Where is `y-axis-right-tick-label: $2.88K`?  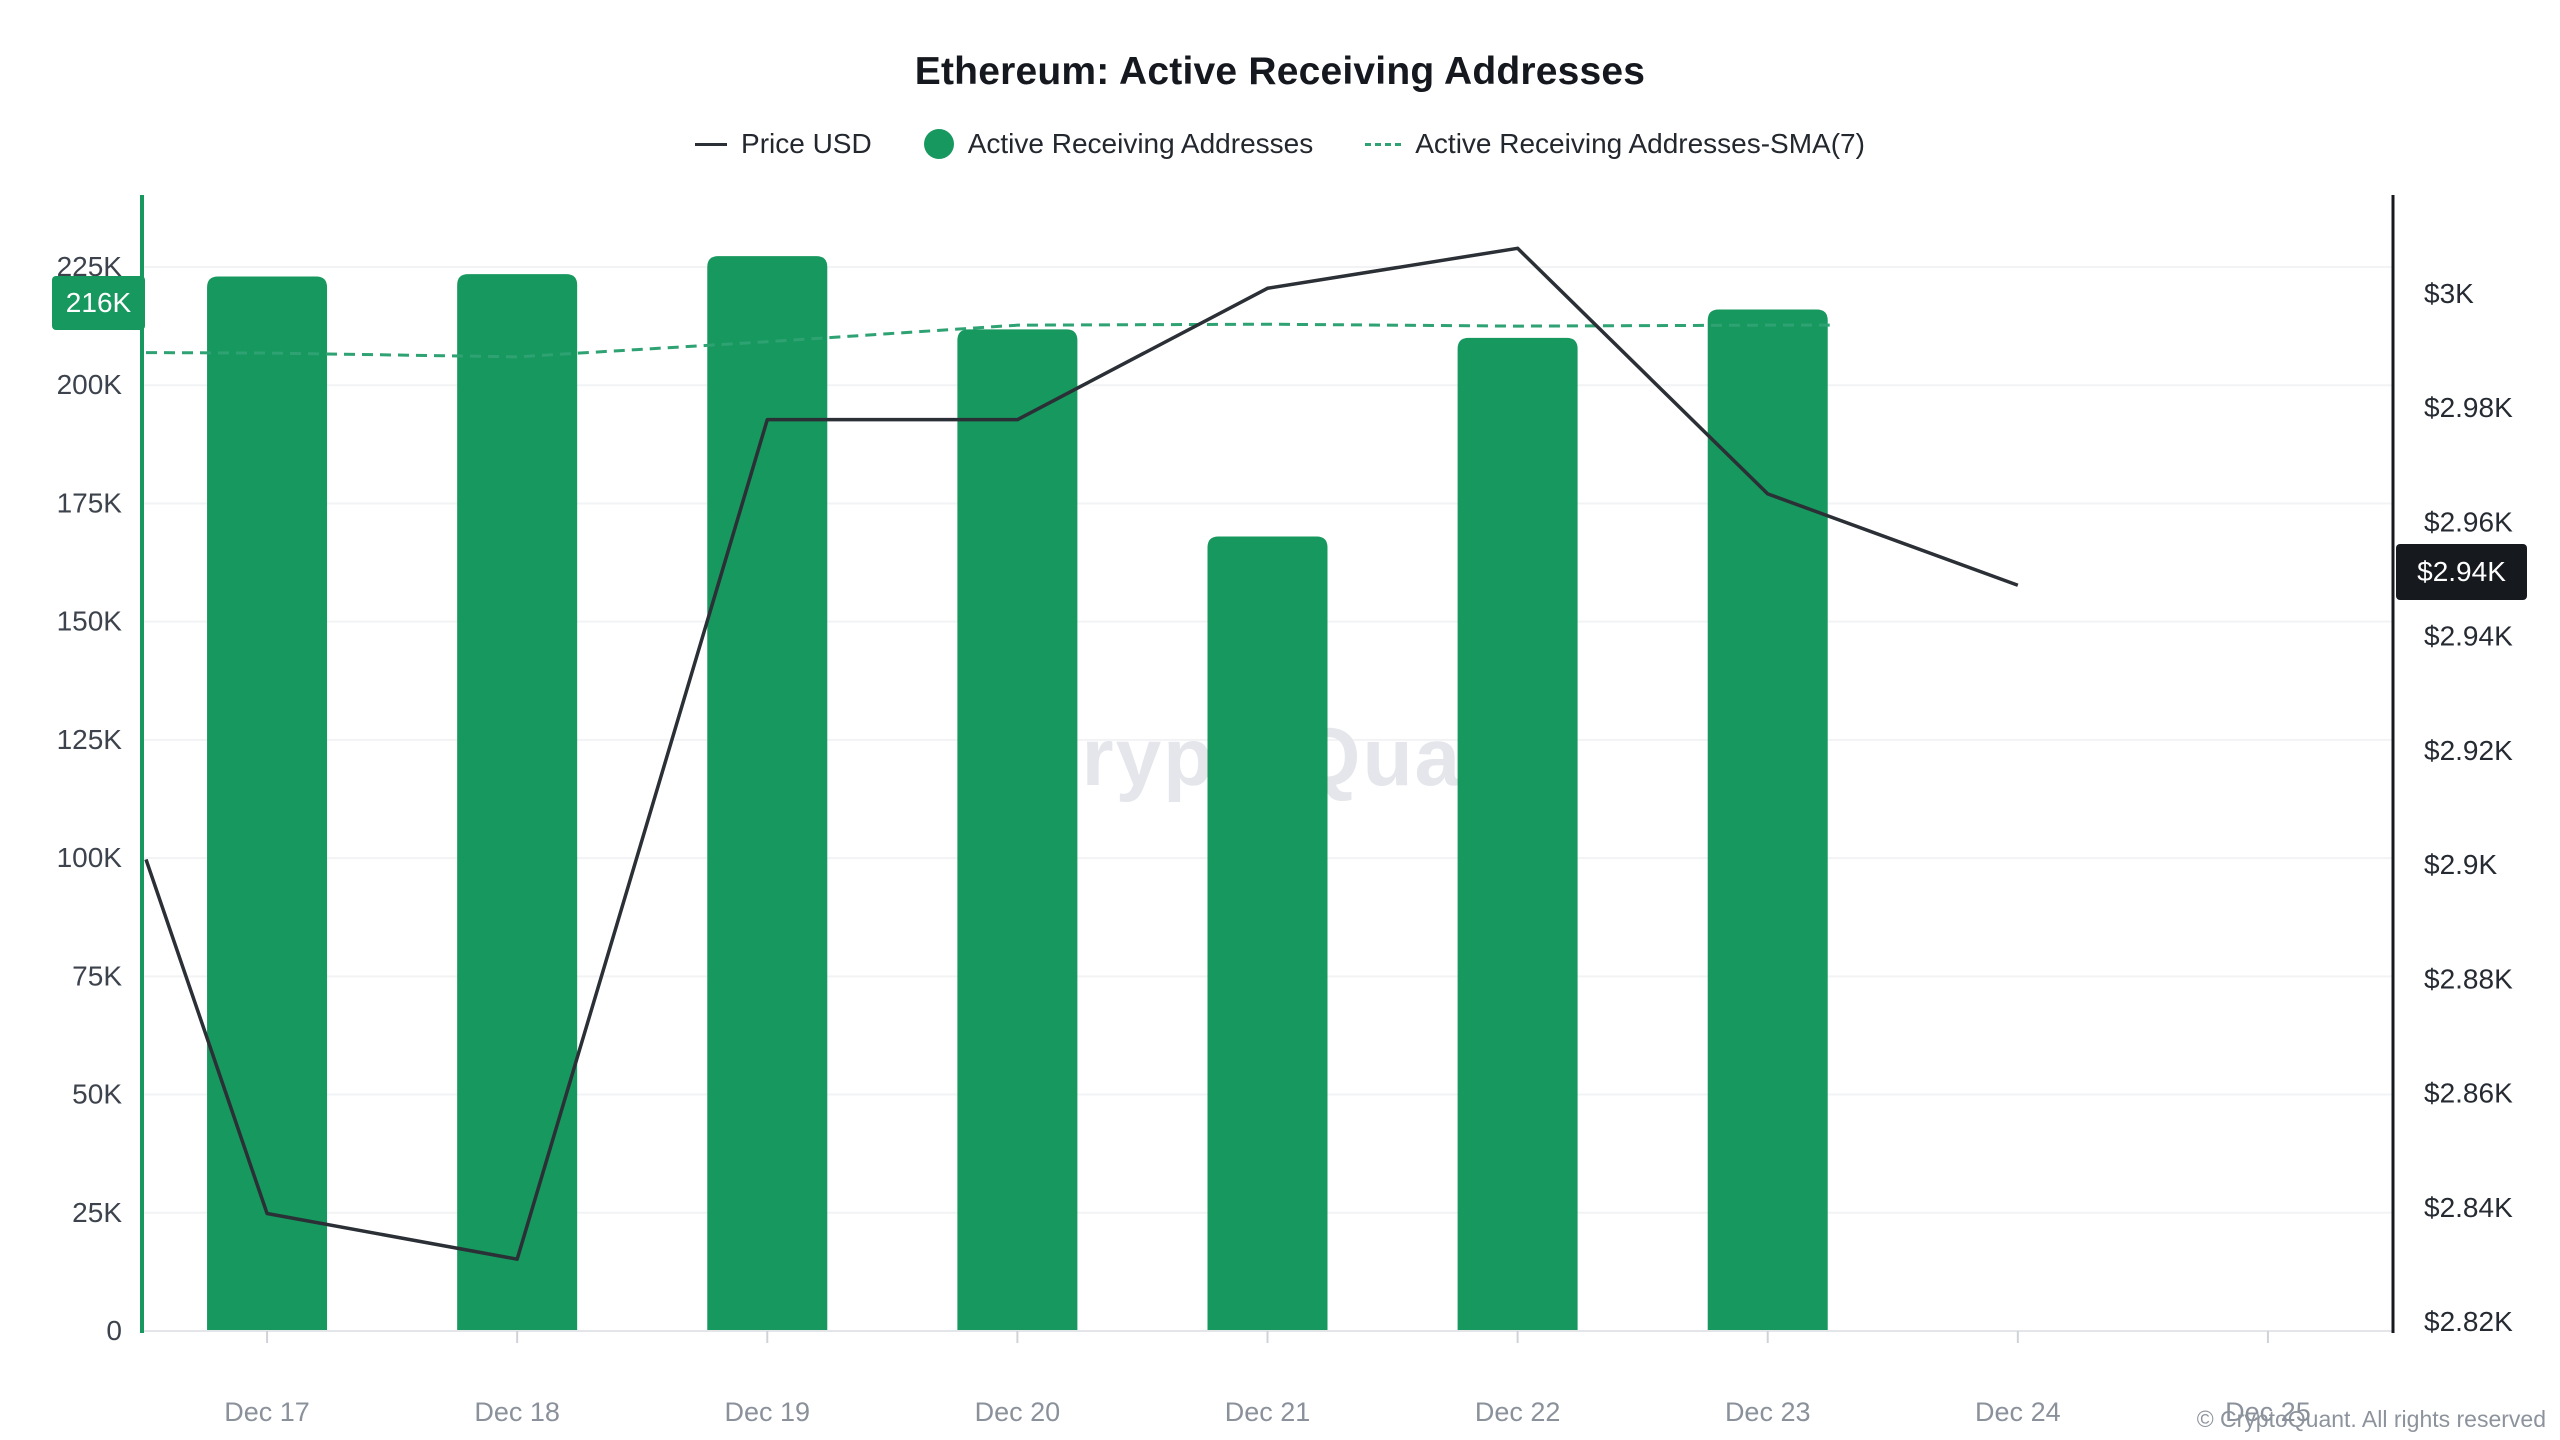
y-axis-right-tick-label: $2.88K is located at coordinates (2468, 978).